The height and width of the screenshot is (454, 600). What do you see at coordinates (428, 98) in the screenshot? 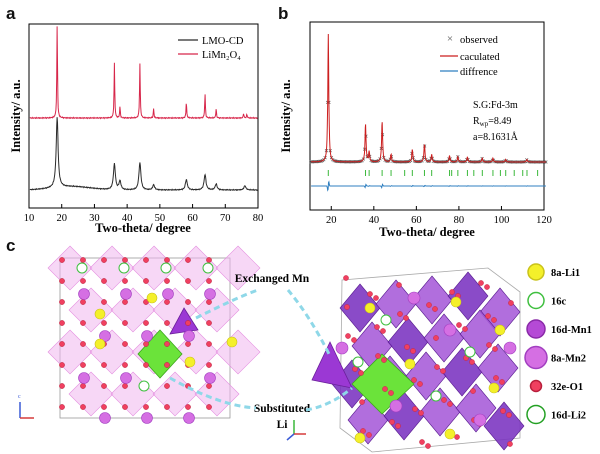
I see `calculated-line` at bounding box center [428, 98].